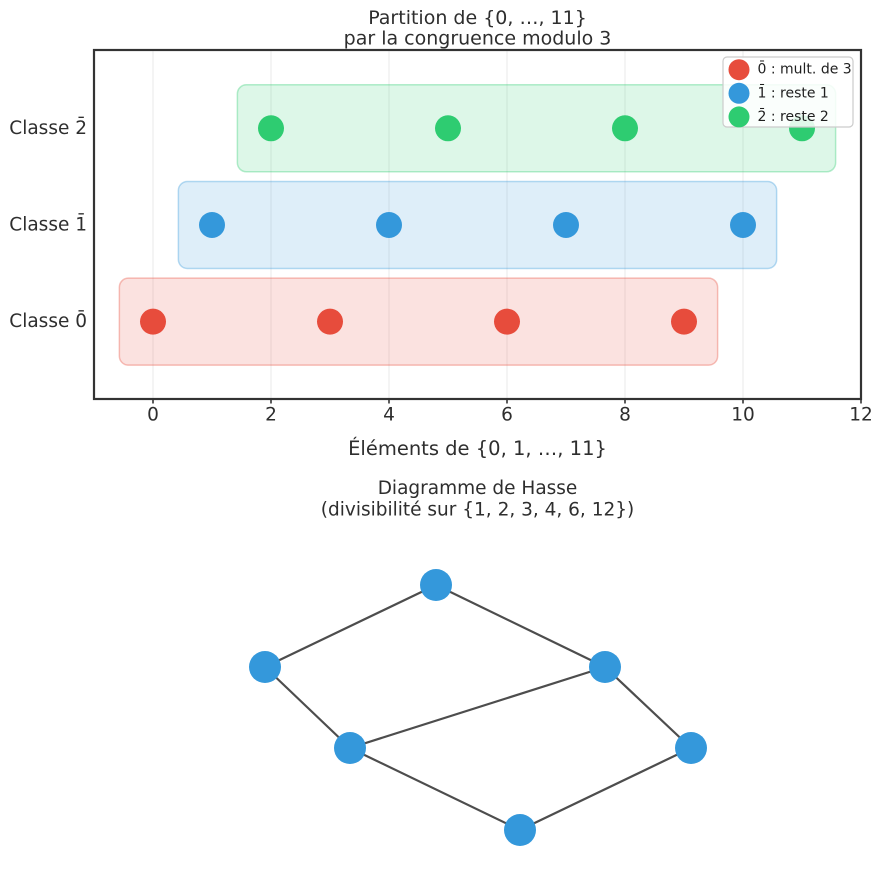 Image resolution: width=880 pixels, height=880 pixels. What do you see at coordinates (389, 414) in the screenshot?
I see `x-tick-label: 4` at bounding box center [389, 414].